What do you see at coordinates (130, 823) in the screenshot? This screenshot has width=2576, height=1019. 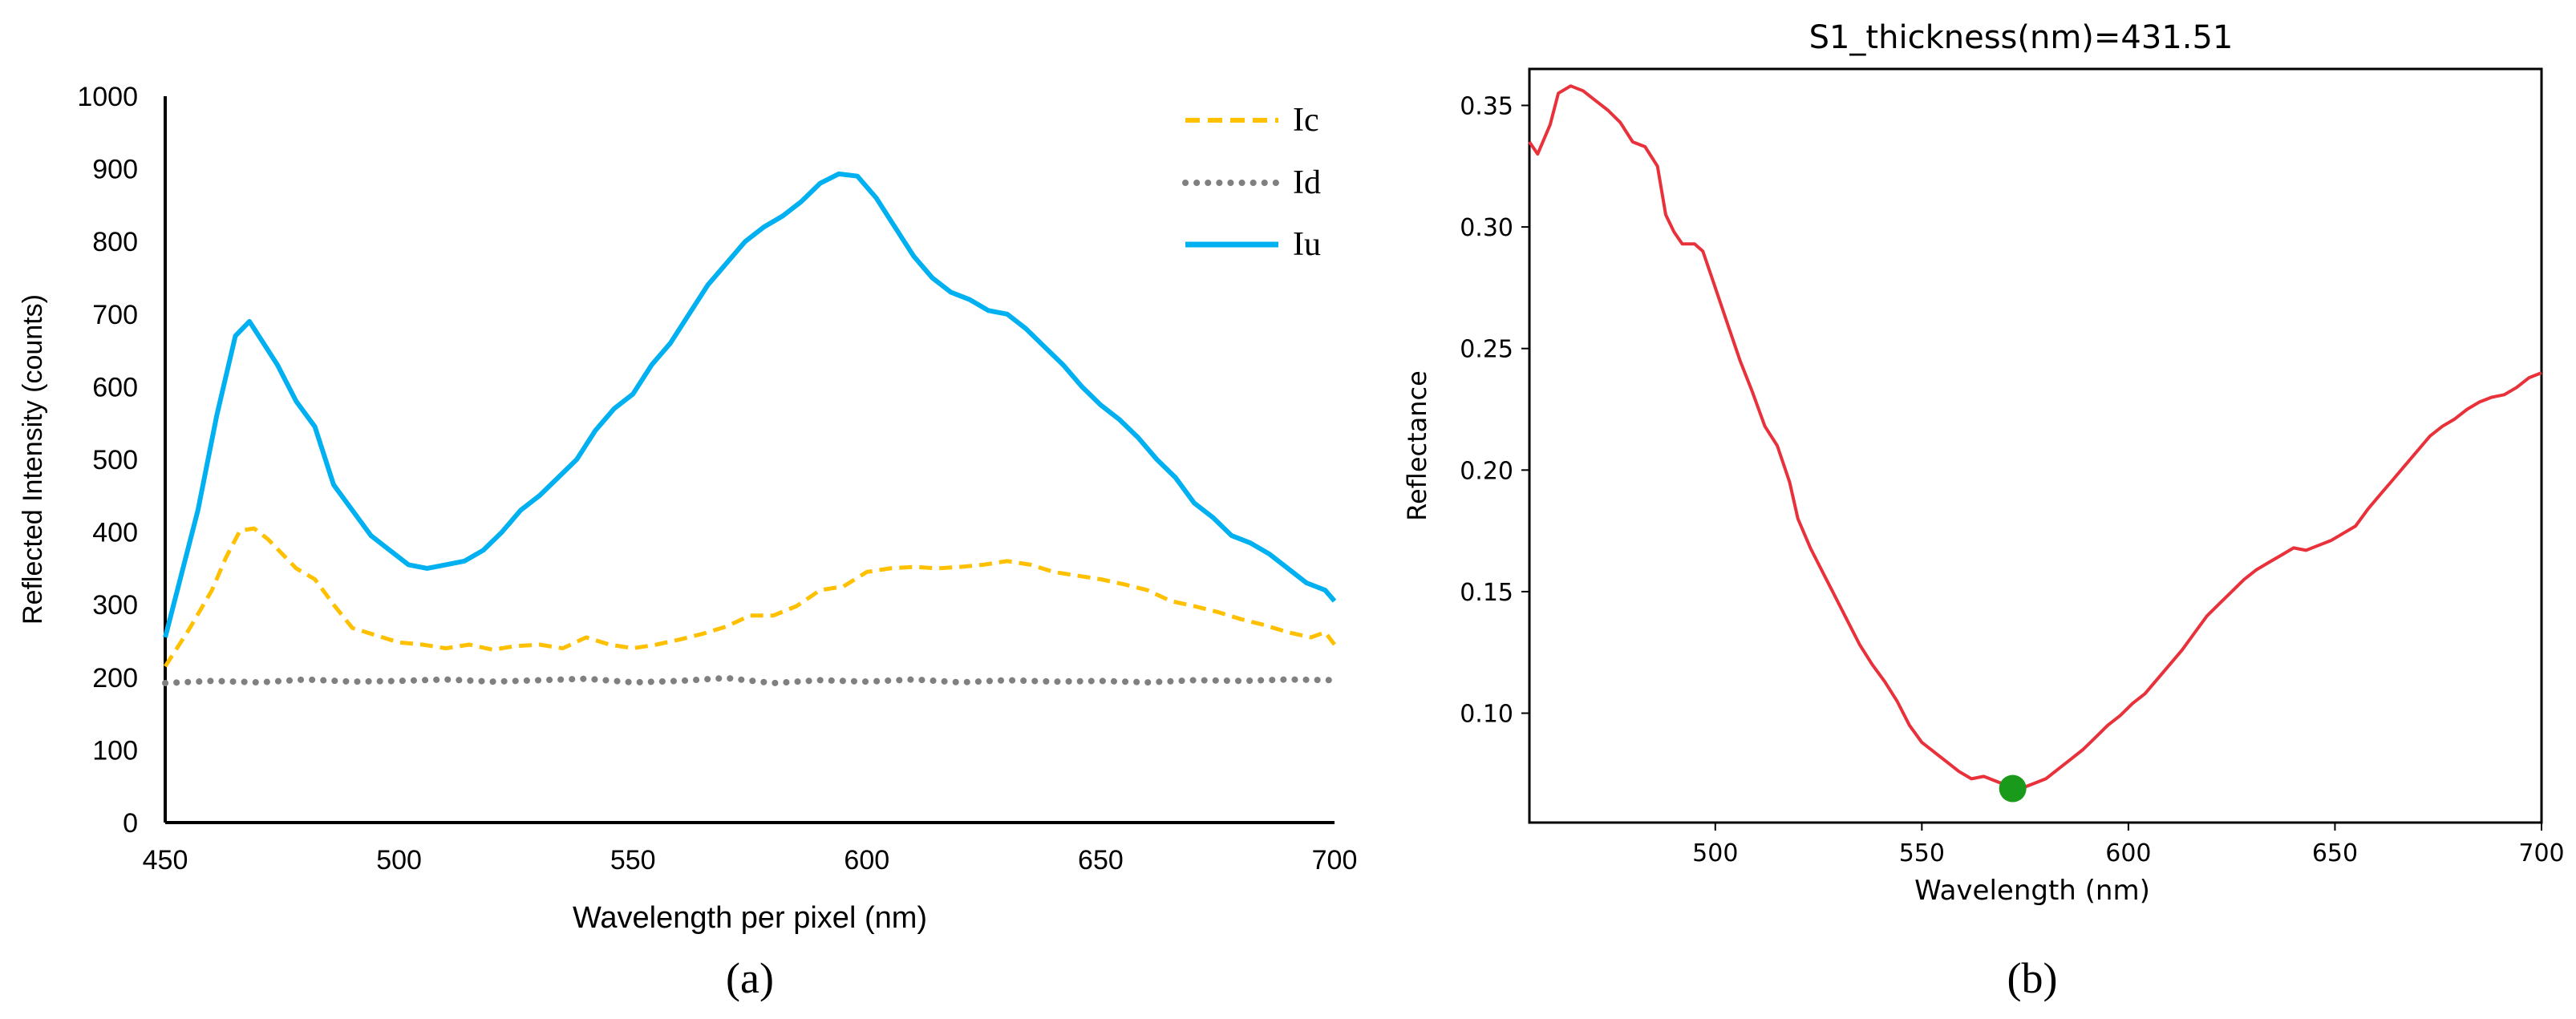 I see `chart-a-ytick-label: 0` at bounding box center [130, 823].